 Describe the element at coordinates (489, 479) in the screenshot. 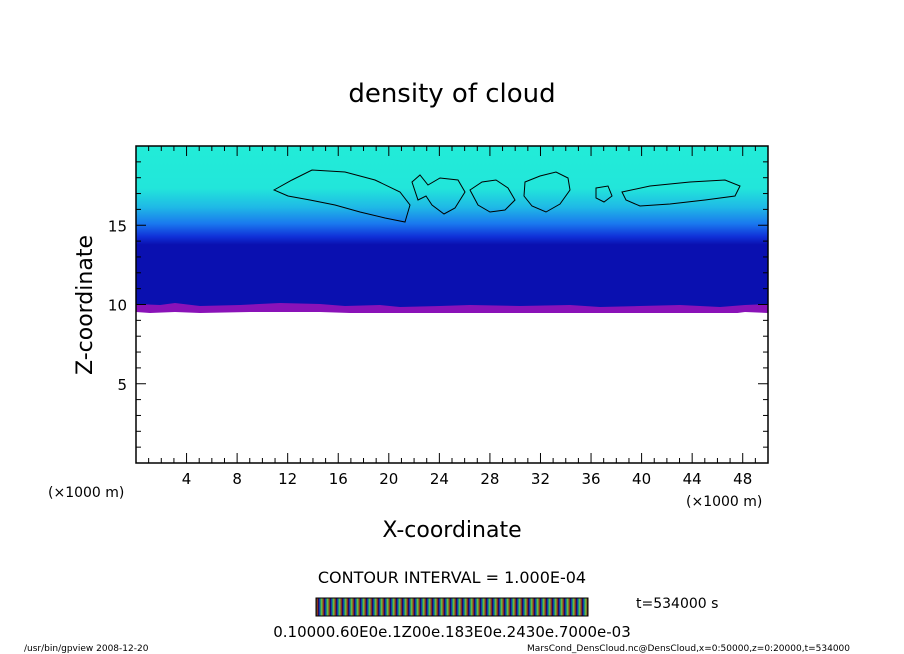

I see `x-tick-label: 28` at that location.